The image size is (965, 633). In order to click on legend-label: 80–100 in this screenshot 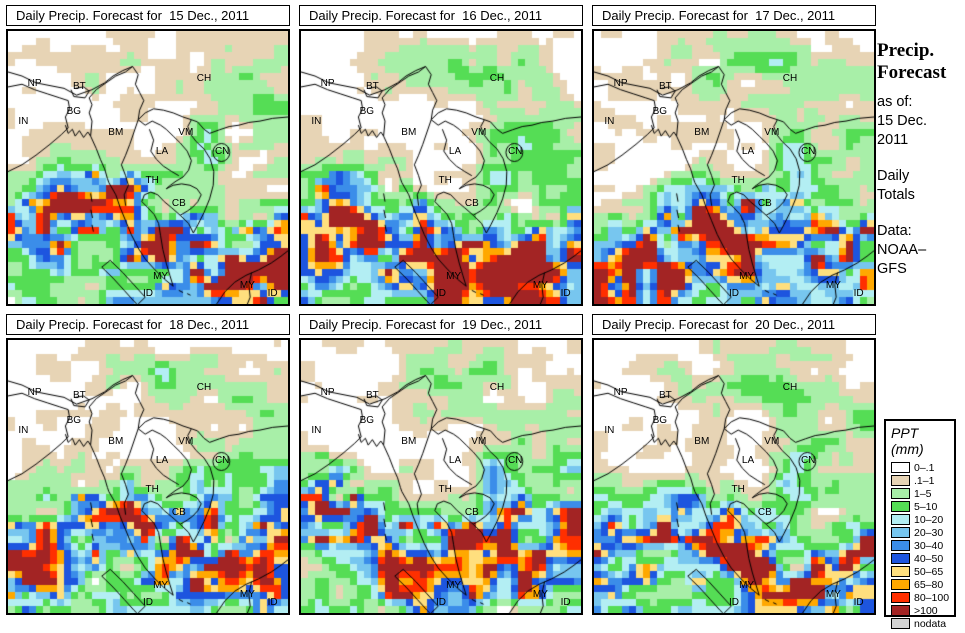, I will do `click(932, 597)`.